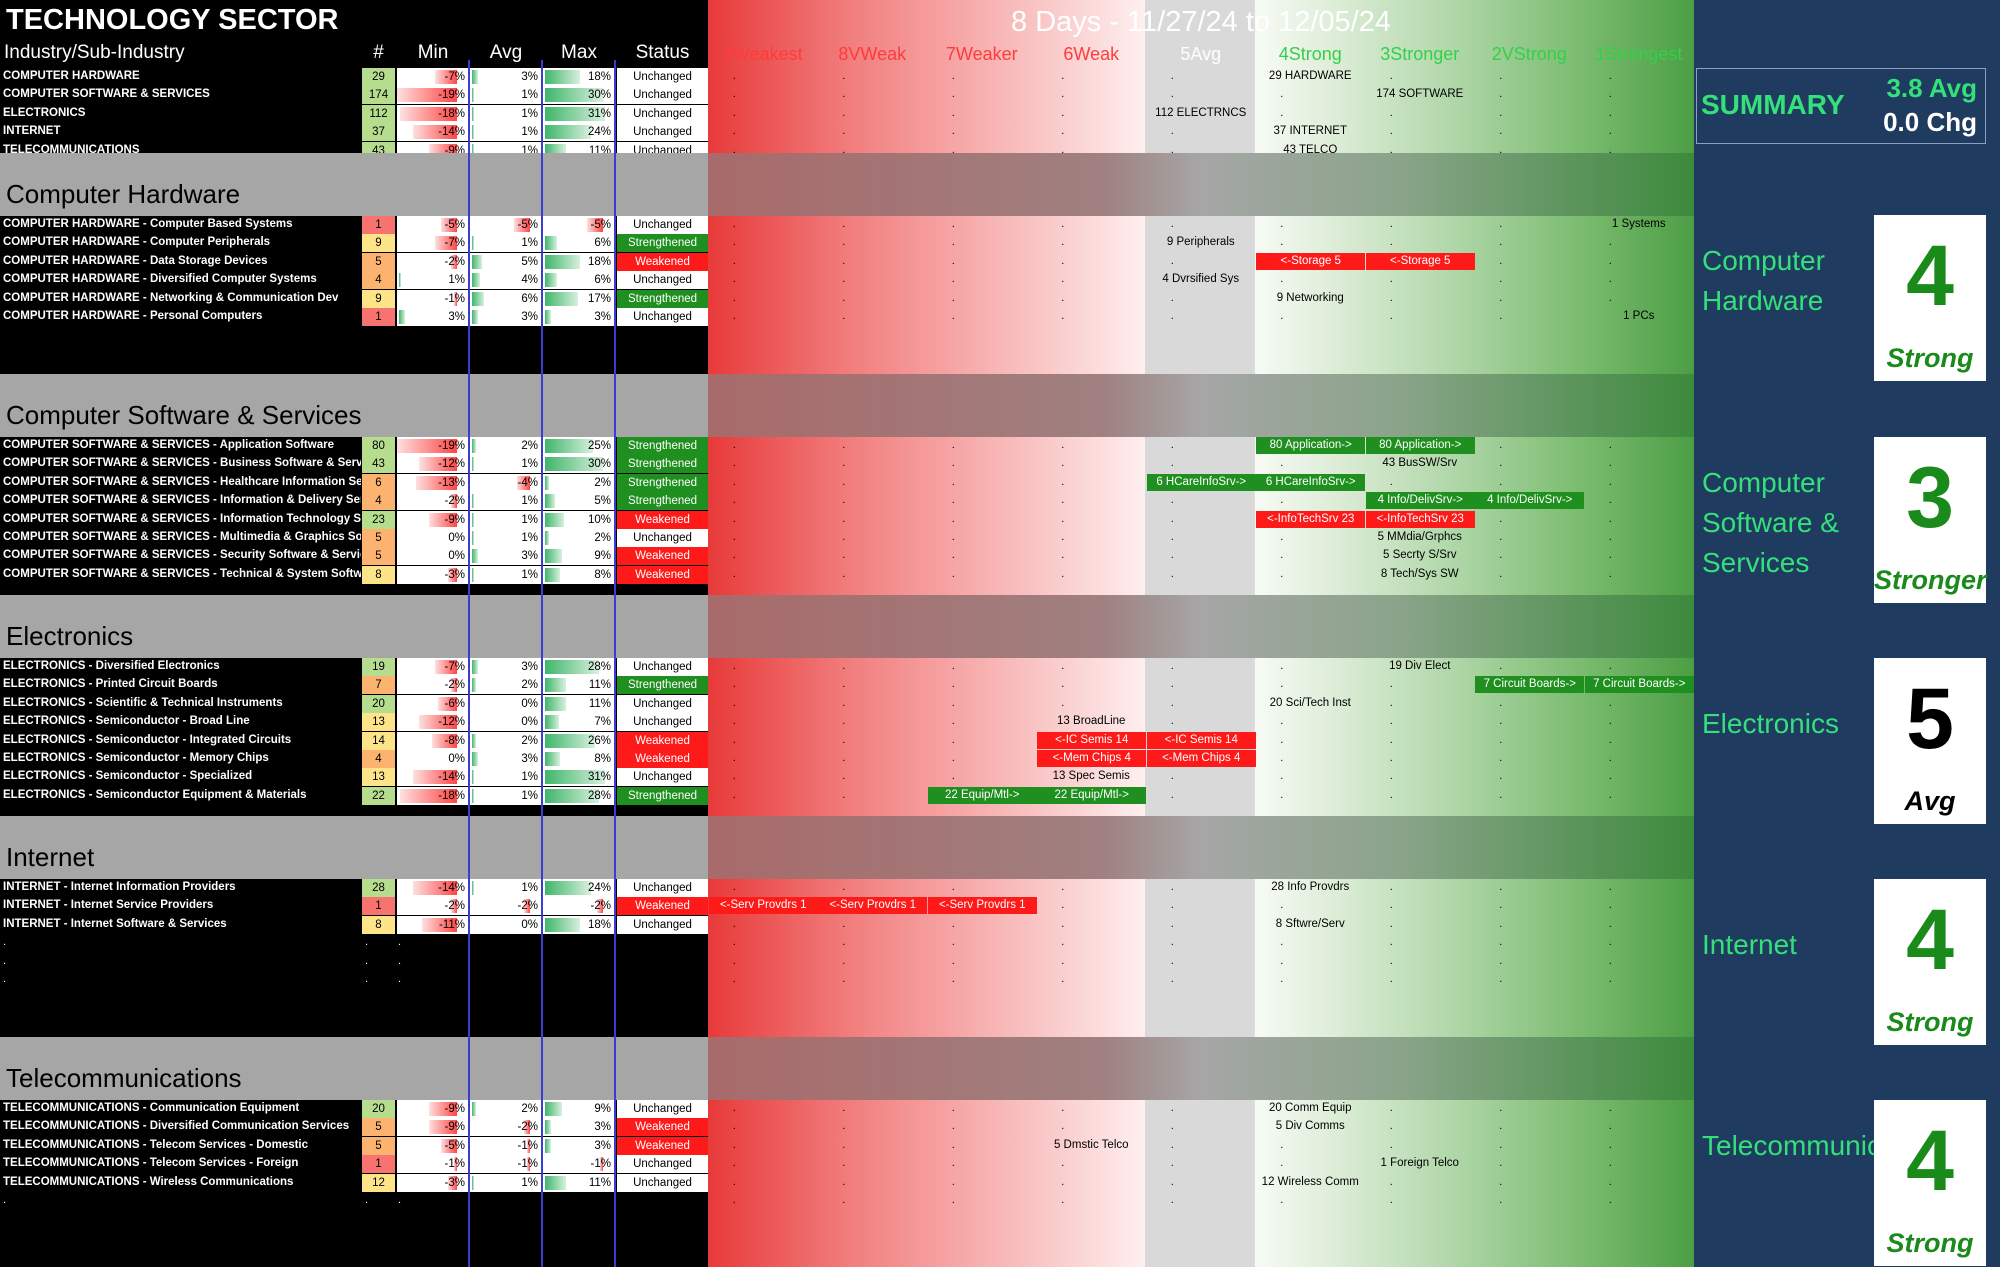  What do you see at coordinates (1770, 522) in the screenshot?
I see `group-panel-name: Computer Software & Services` at bounding box center [1770, 522].